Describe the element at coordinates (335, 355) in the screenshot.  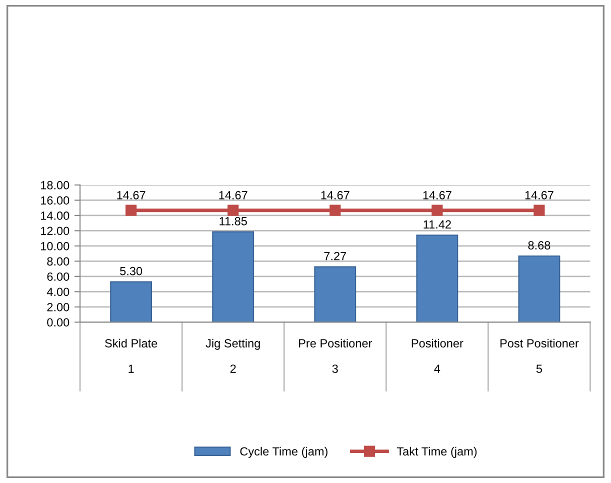
I see `category-label: Pre Positioner 3` at that location.